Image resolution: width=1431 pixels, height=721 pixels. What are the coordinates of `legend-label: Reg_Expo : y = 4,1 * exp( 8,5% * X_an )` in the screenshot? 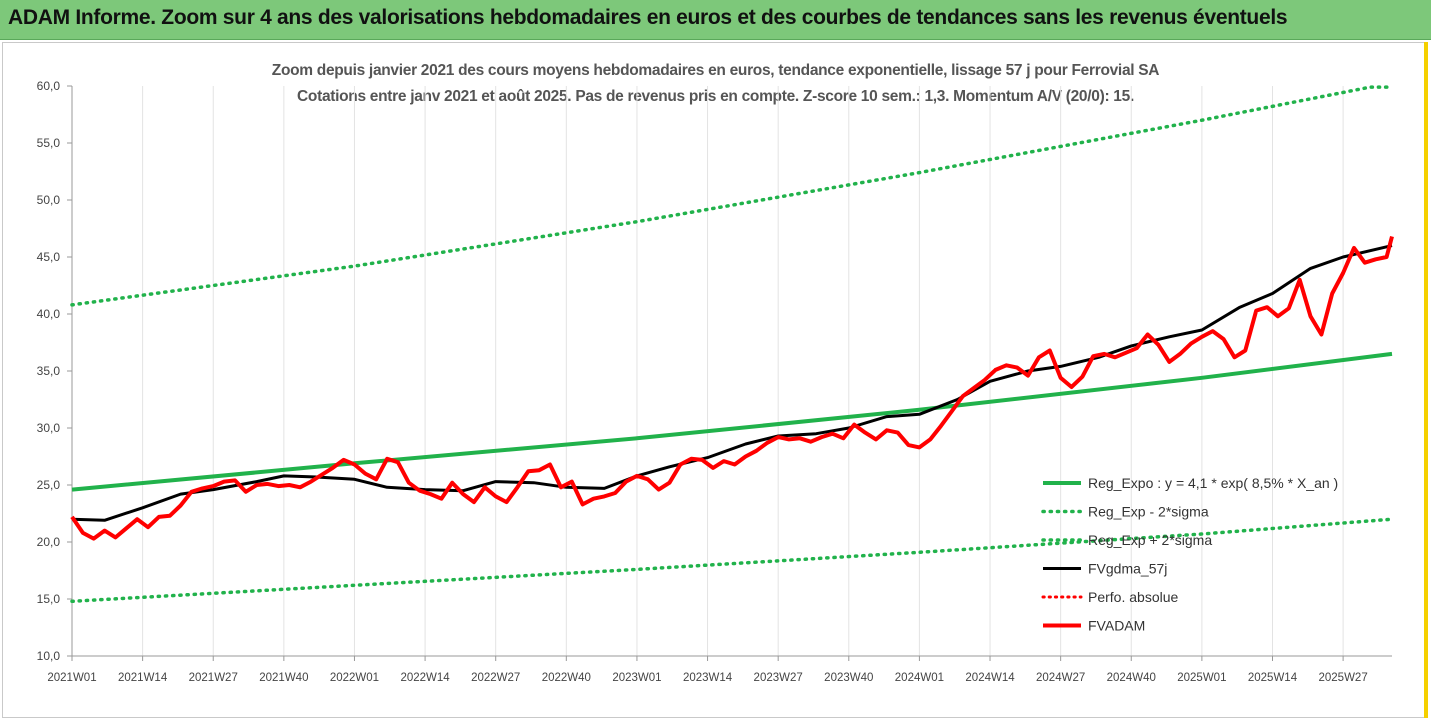 It's located at (1213, 483).